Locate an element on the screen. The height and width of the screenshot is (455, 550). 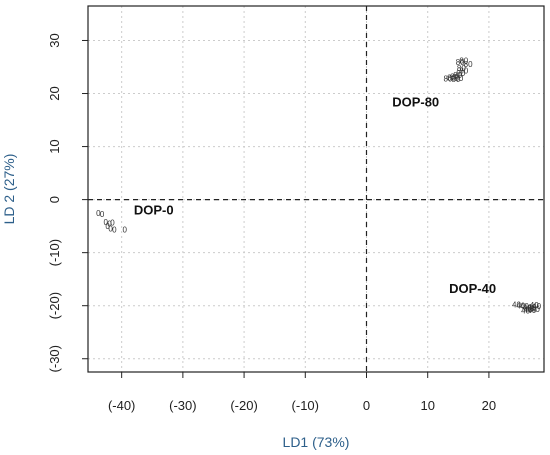
y-tick-label: (-10) is located at coordinates (54, 252).